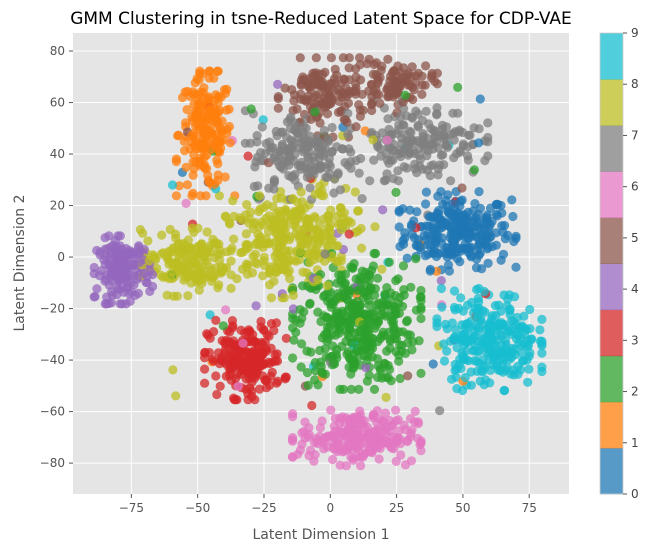 This screenshot has width=651, height=552. I want to click on y-tick-label: −80, so click(52, 463).